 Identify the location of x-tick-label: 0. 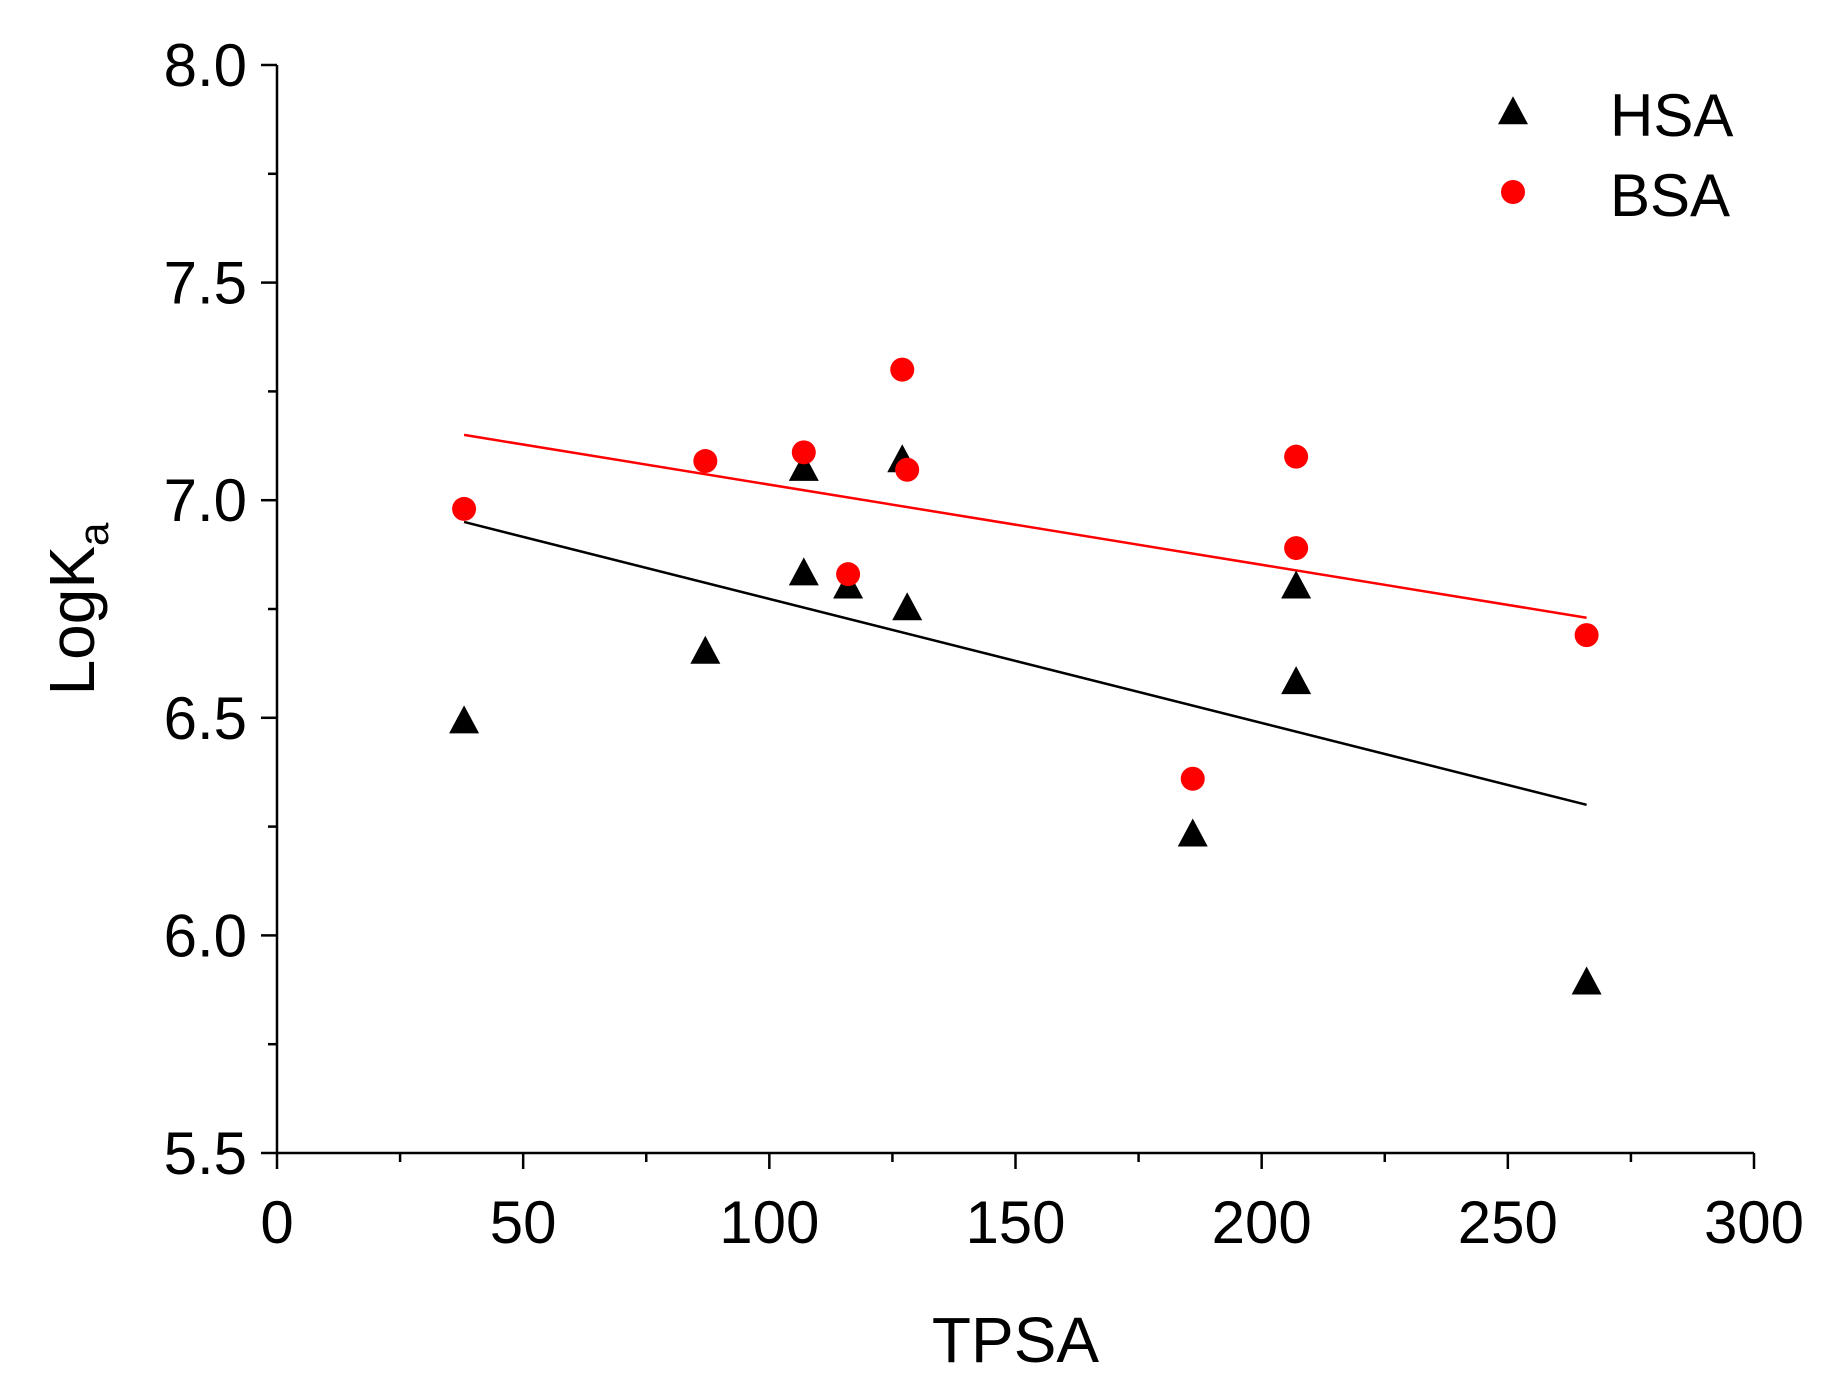
(276, 1222).